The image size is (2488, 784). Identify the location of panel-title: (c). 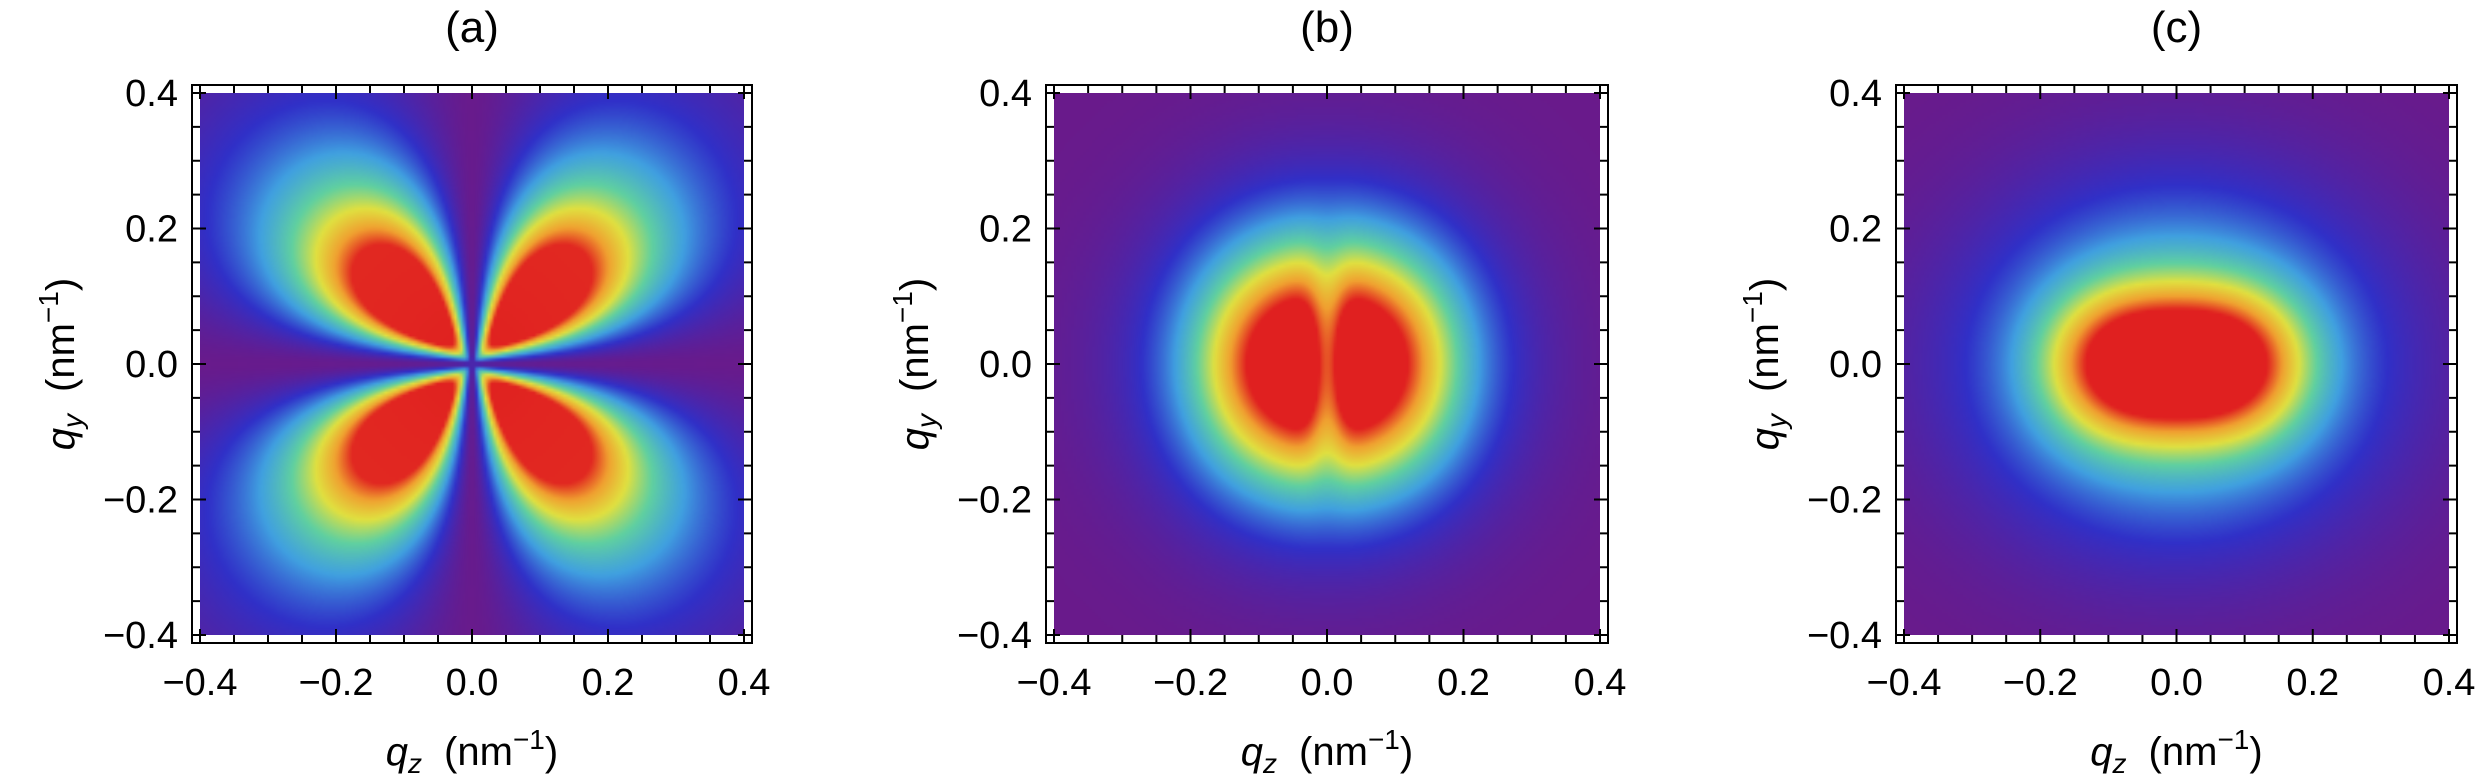
(2176, 27).